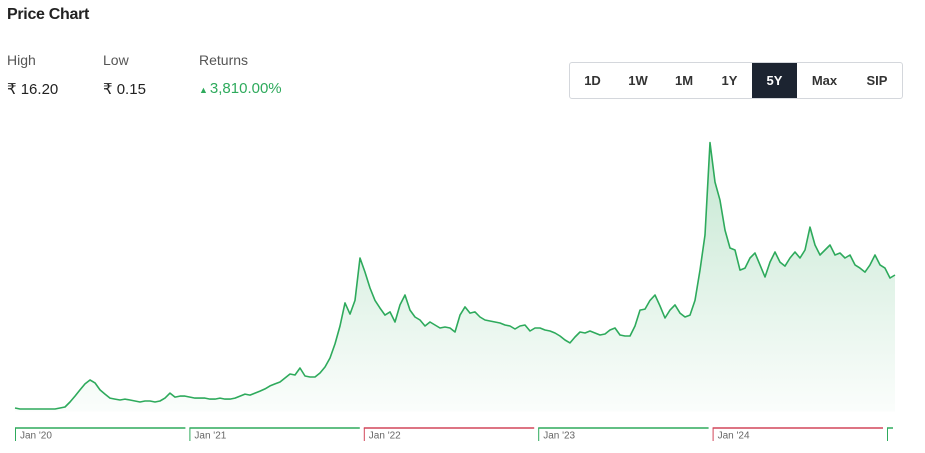 The image size is (925, 453). I want to click on range-button: Max, so click(824, 80).